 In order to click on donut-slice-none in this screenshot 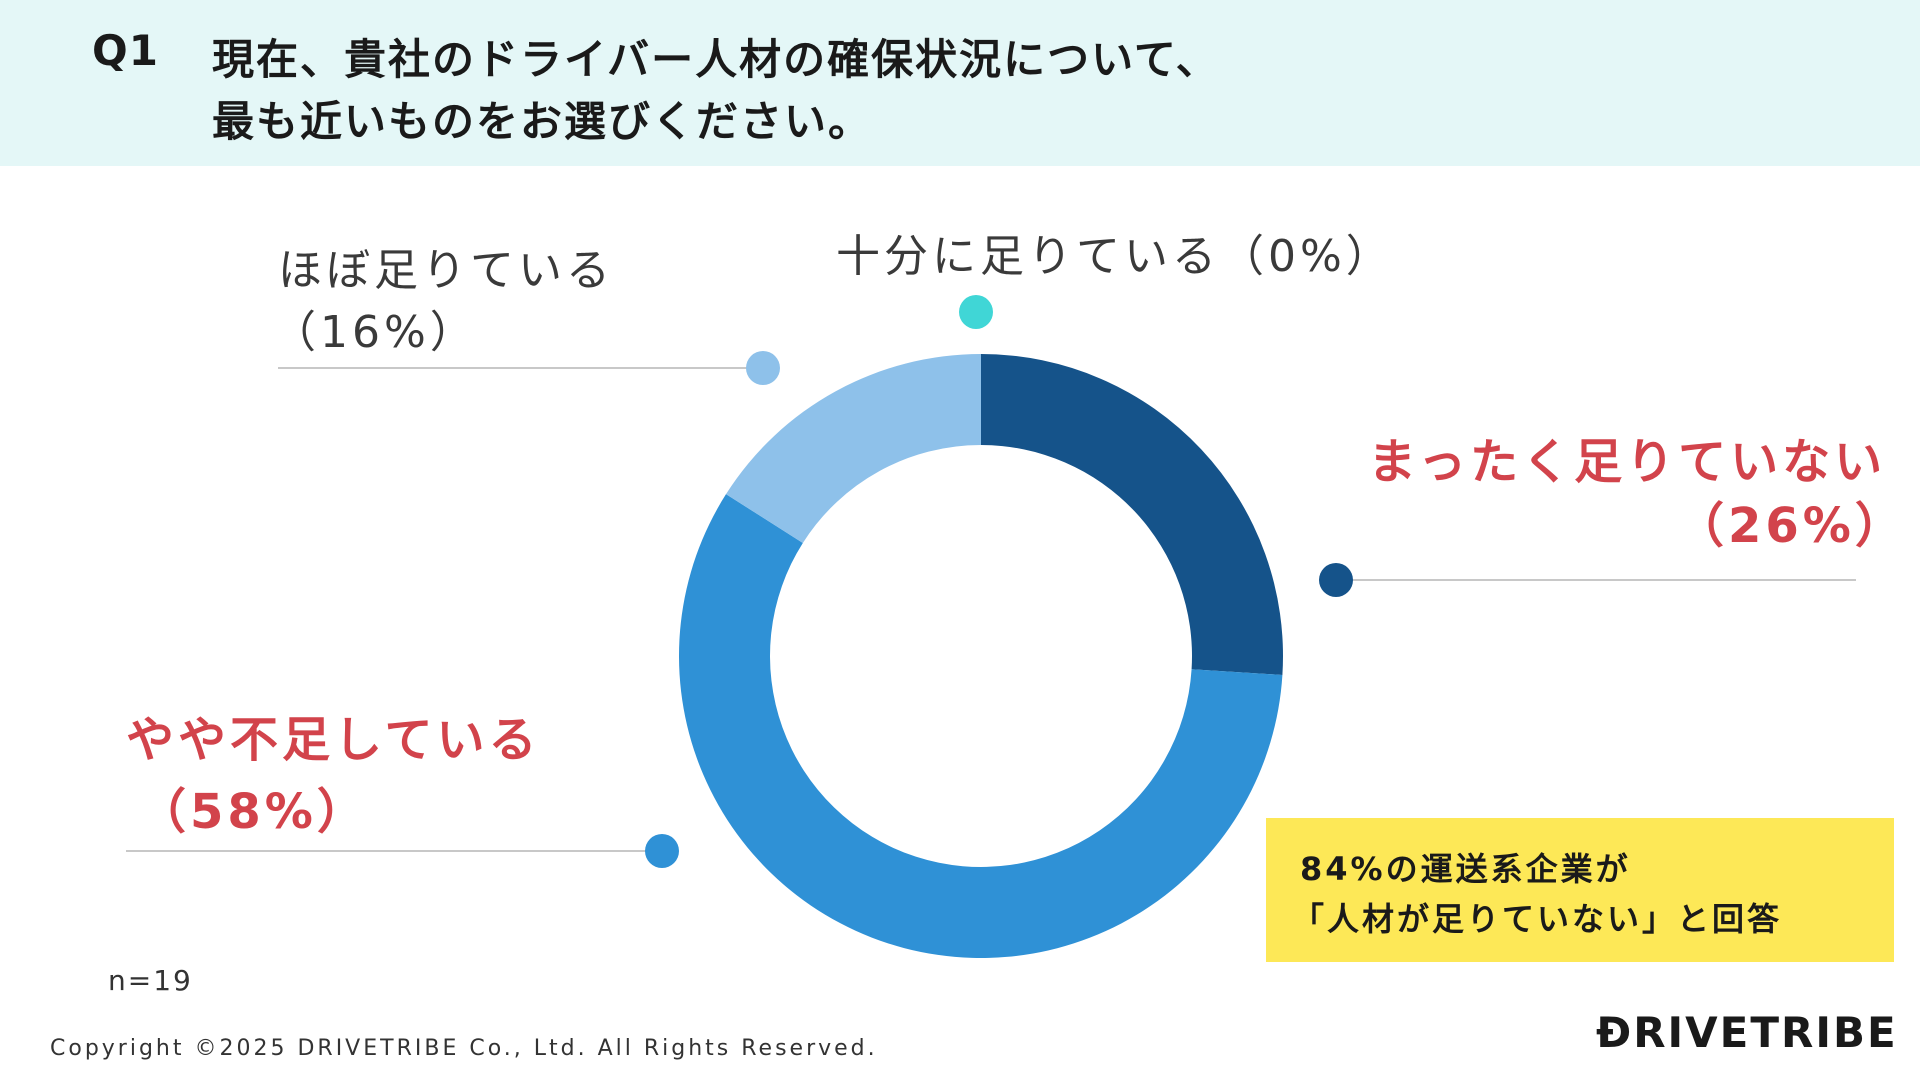, I will do `click(1132, 514)`.